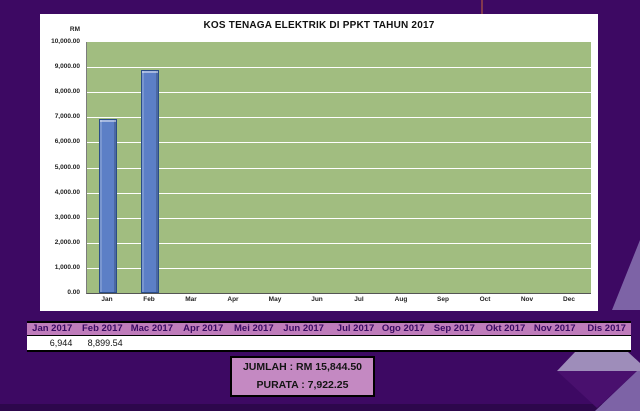  Describe the element at coordinates (151, 328) in the screenshot. I see `table-header-cell: Mac 2017` at that location.